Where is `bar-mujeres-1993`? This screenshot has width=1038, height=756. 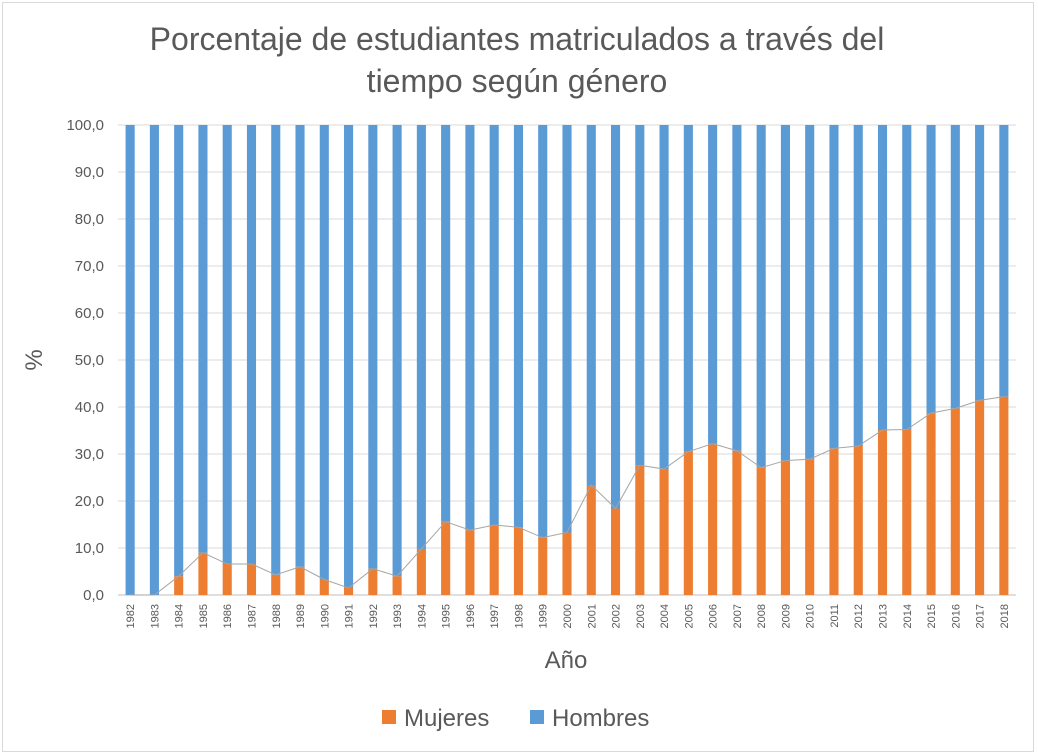
bar-mujeres-1993 is located at coordinates (397, 585).